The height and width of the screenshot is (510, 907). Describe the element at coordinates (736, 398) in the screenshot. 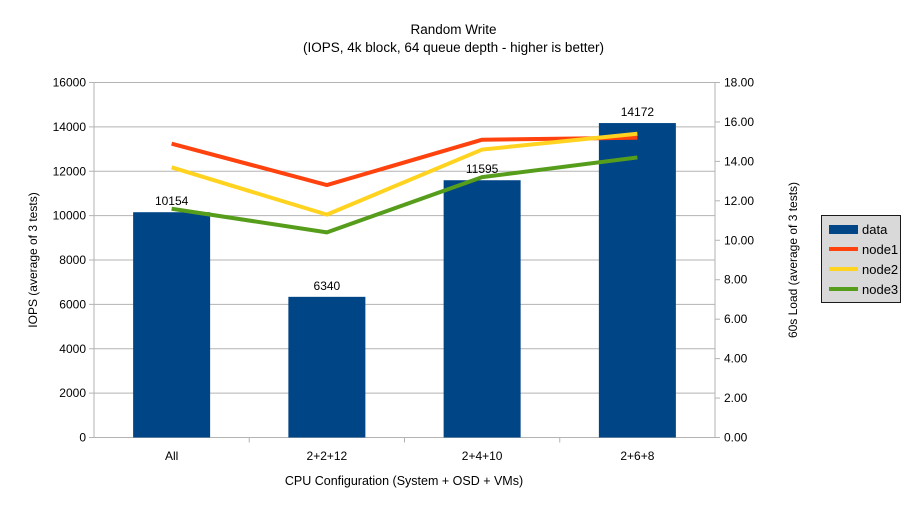

I see `right-axis-tick-label: 2.00` at that location.